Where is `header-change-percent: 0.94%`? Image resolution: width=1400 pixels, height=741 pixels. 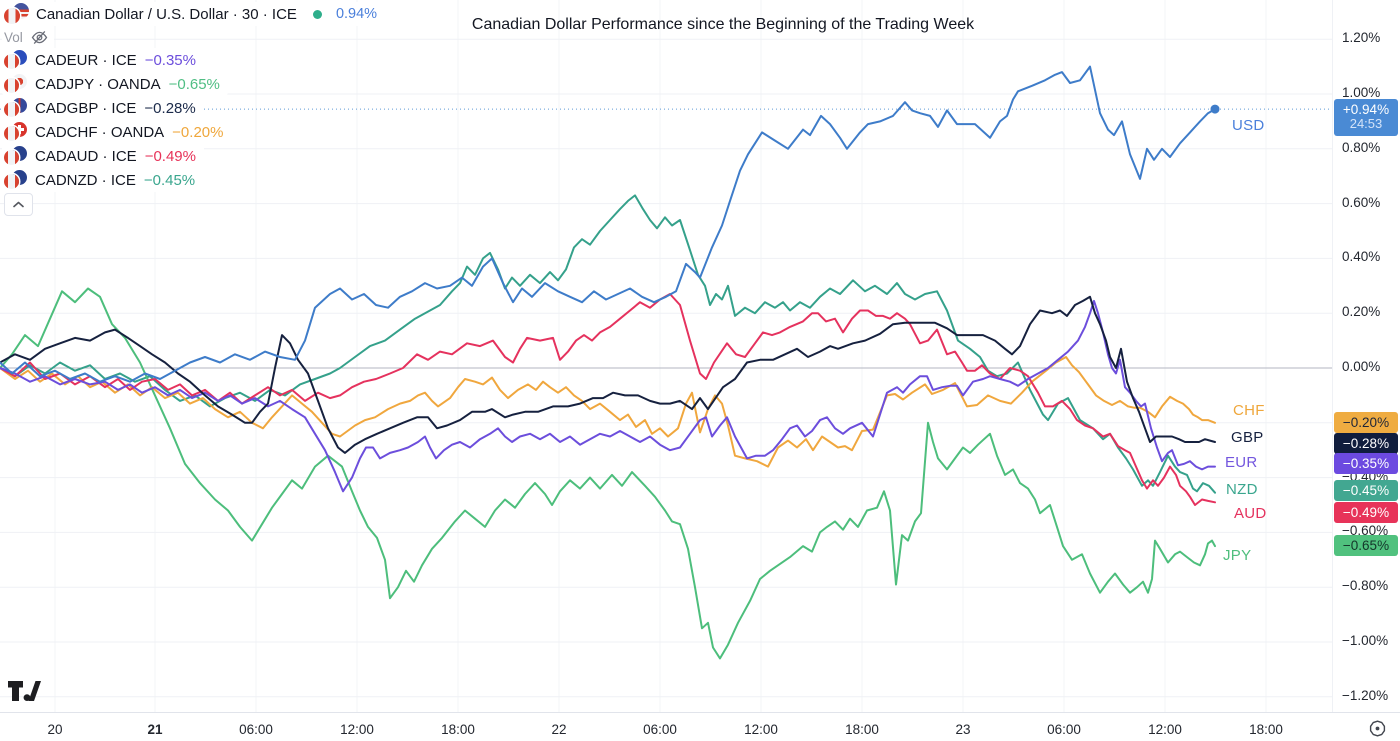
header-change-percent: 0.94% is located at coordinates (356, 14).